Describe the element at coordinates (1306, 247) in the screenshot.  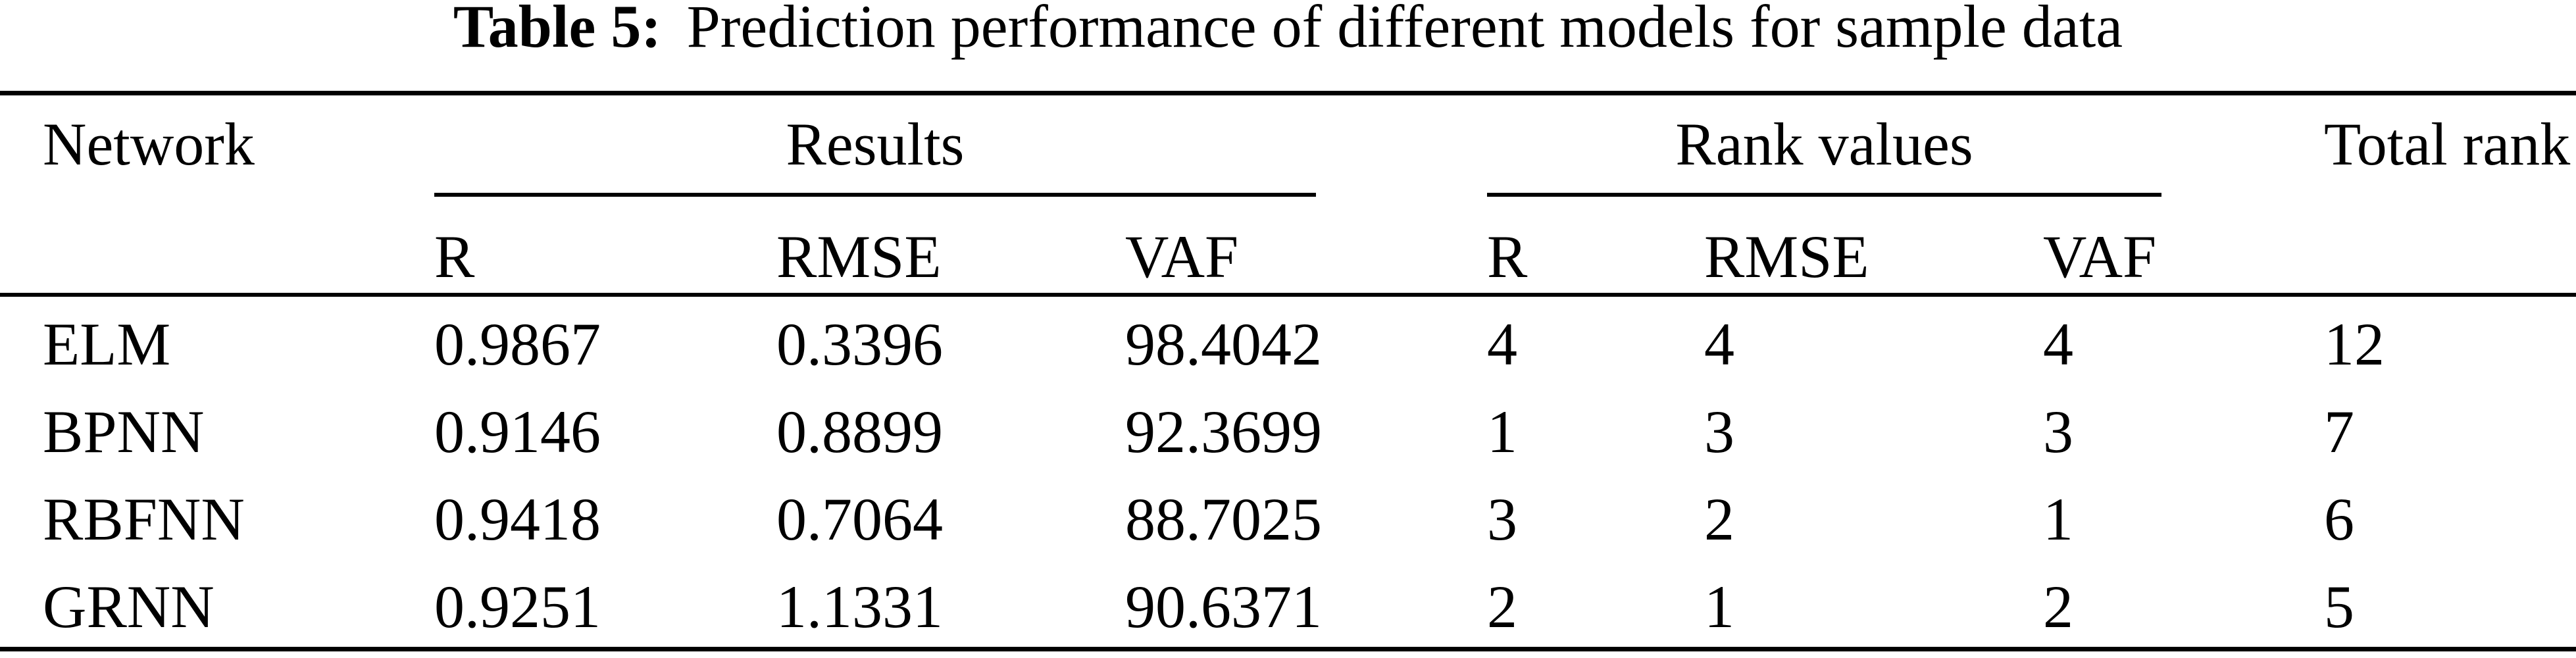
I see `column-header-results-vaf: VAF` at that location.